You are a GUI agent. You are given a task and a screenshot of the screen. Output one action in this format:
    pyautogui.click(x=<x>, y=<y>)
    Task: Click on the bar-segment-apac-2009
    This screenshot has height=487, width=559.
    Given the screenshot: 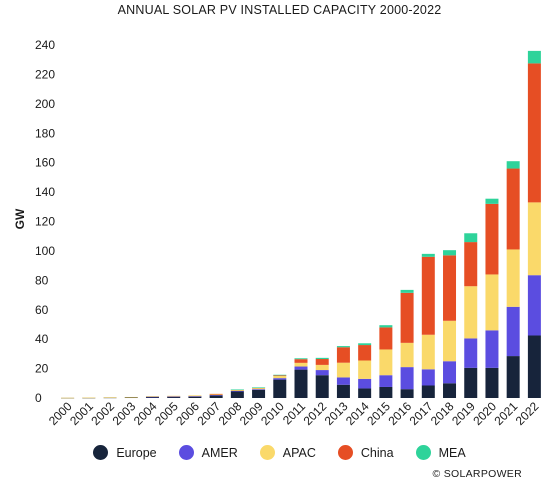 What is the action you would take?
    pyautogui.click(x=259, y=388)
    